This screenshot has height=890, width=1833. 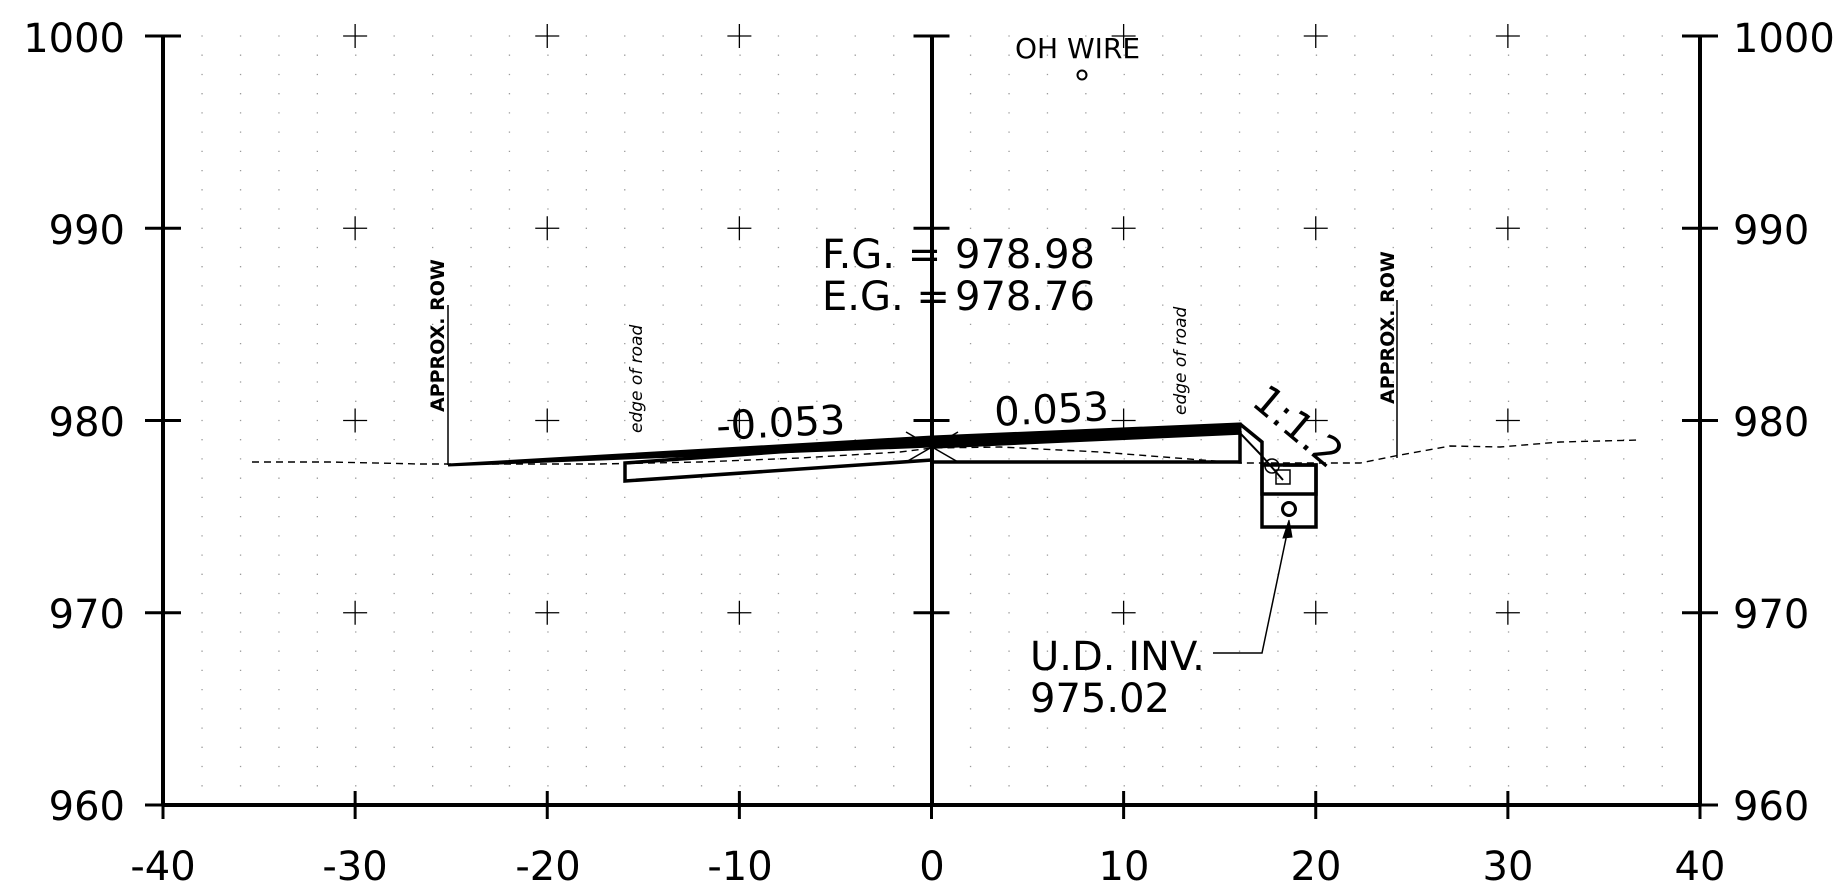 I want to click on edge-of-road-left-label: edge of road, so click(x=637, y=378).